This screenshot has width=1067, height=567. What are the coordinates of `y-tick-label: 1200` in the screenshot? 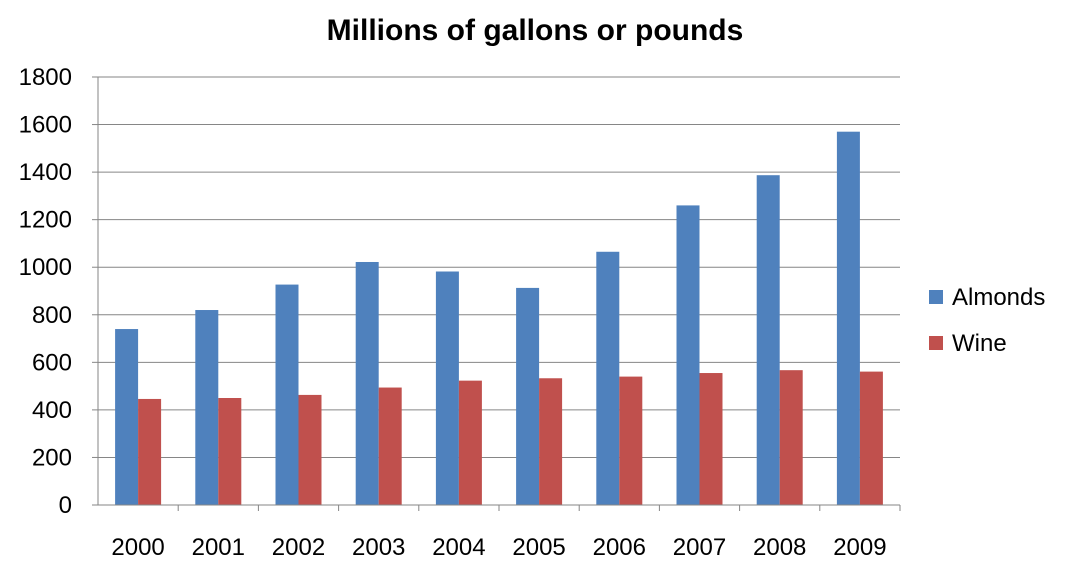 It's located at (45, 220).